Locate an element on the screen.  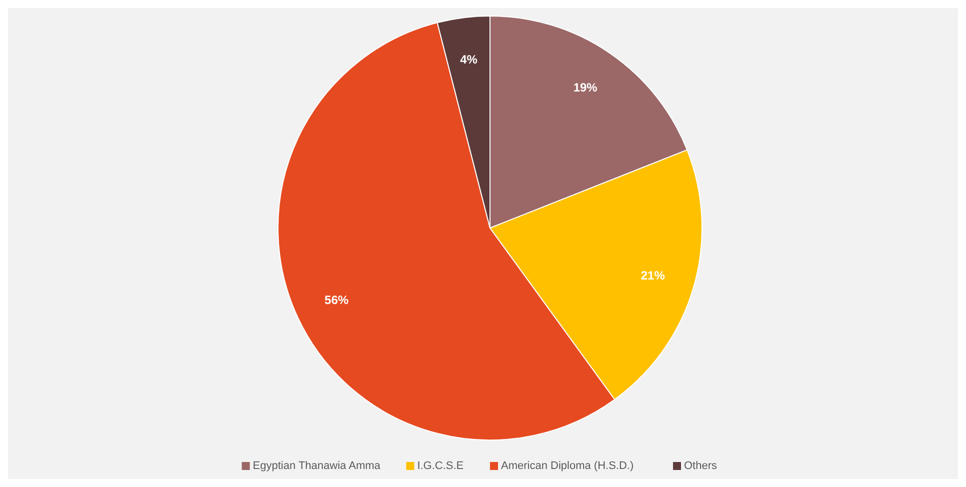
data-label: 19% is located at coordinates (585, 87).